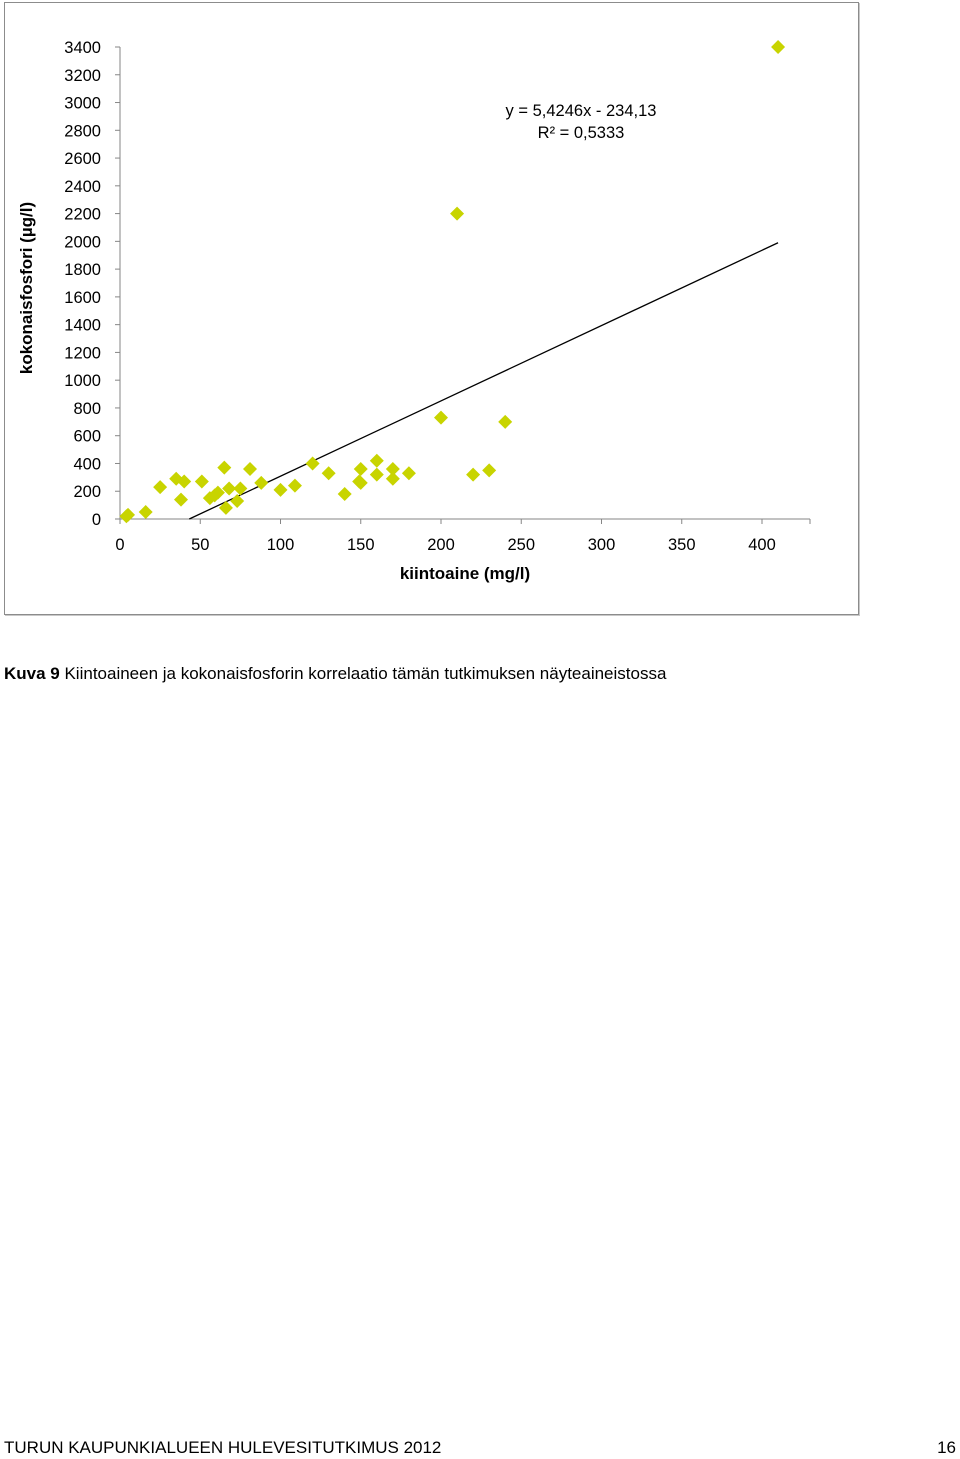 The height and width of the screenshot is (1459, 960). I want to click on trendline-equation: y = 5,4246x - 234,13, so click(581, 111).